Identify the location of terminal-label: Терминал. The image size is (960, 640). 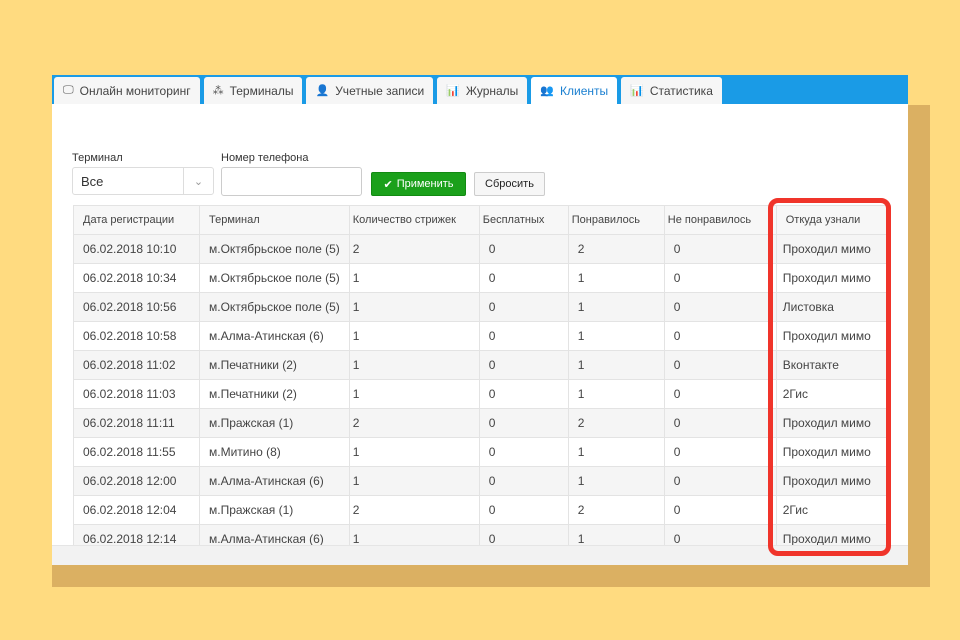
(97, 158).